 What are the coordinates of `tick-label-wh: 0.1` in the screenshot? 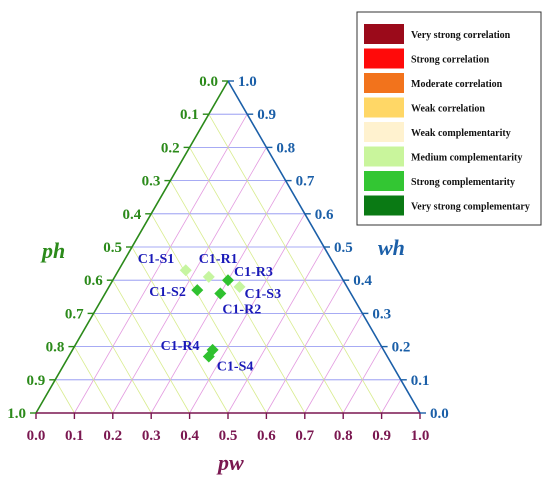 It's located at (420, 381).